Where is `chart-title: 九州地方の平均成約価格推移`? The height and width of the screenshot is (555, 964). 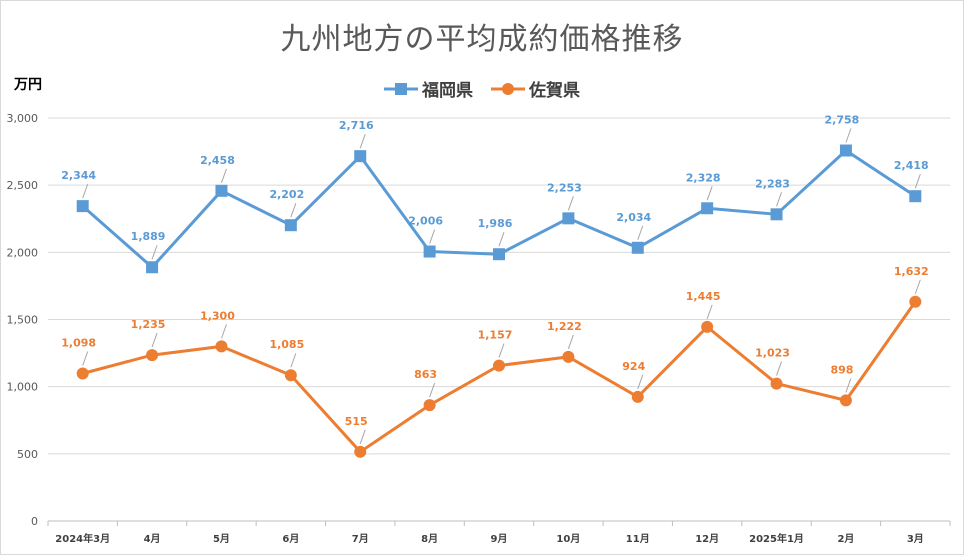 chart-title: 九州地方の平均成約価格推移 is located at coordinates (482, 39).